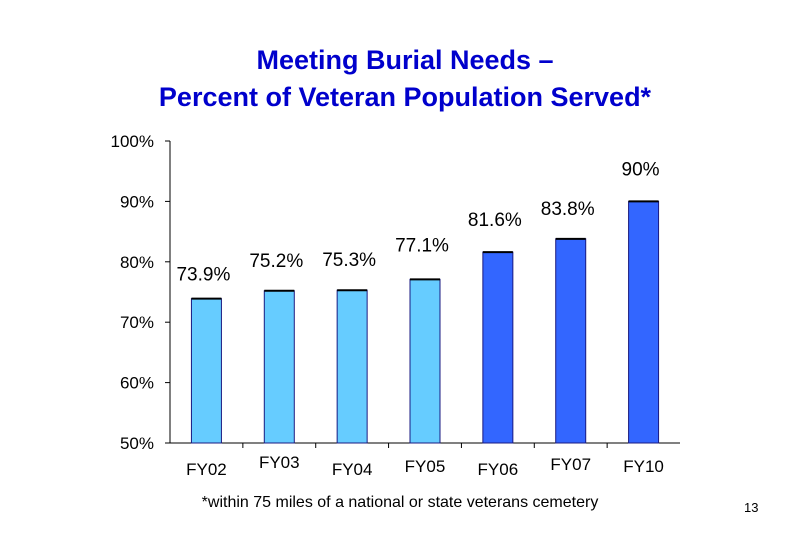  I want to click on x-tick-label: FY06, so click(498, 469).